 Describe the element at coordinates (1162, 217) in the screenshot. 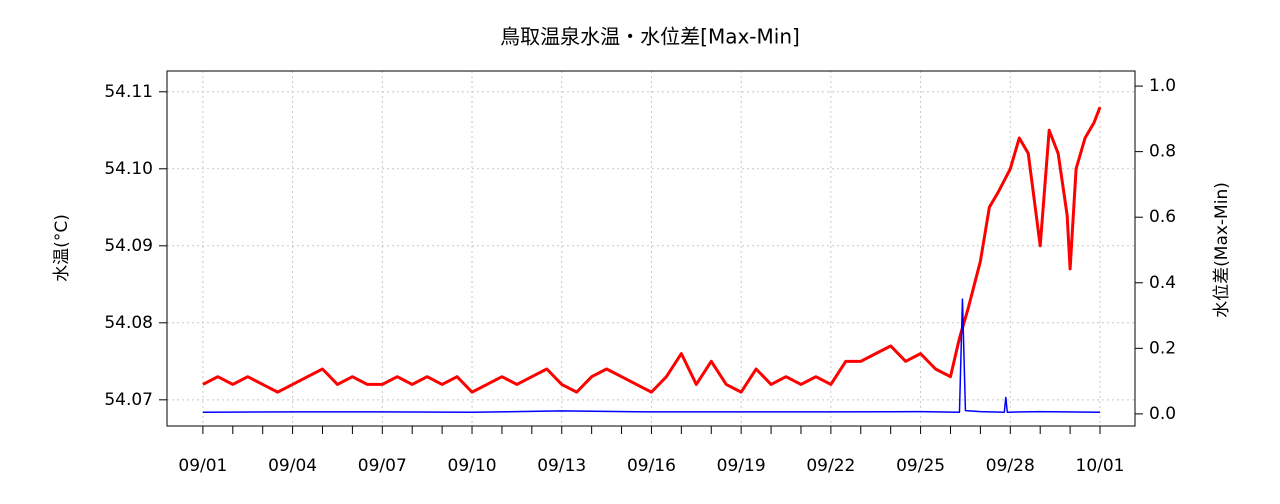

I see `y2-tick-label: 0.6` at that location.